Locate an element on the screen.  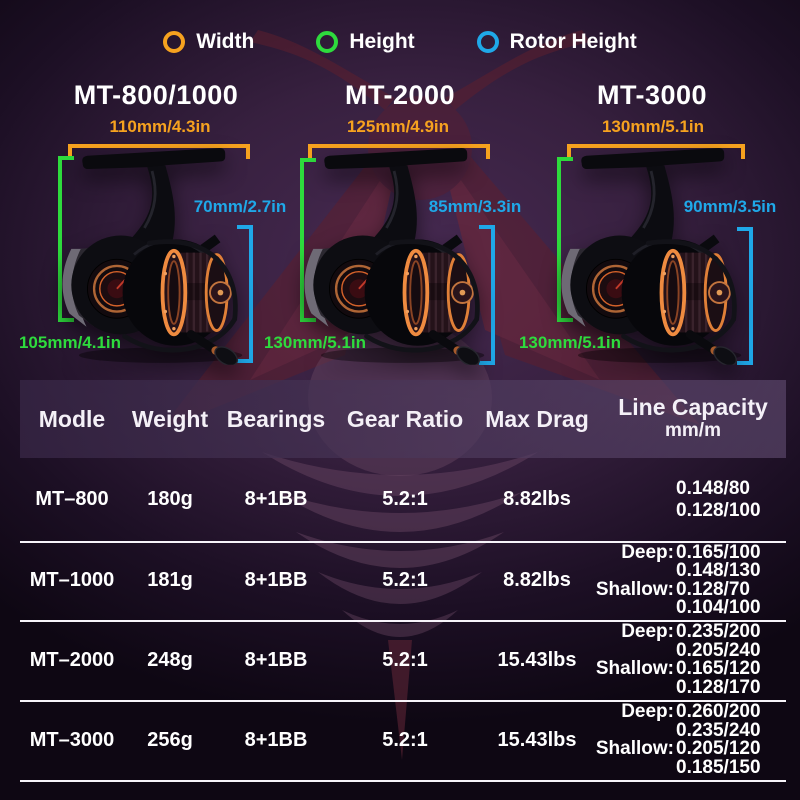
height-bracket-mt3000 is located at coordinates (565, 239).